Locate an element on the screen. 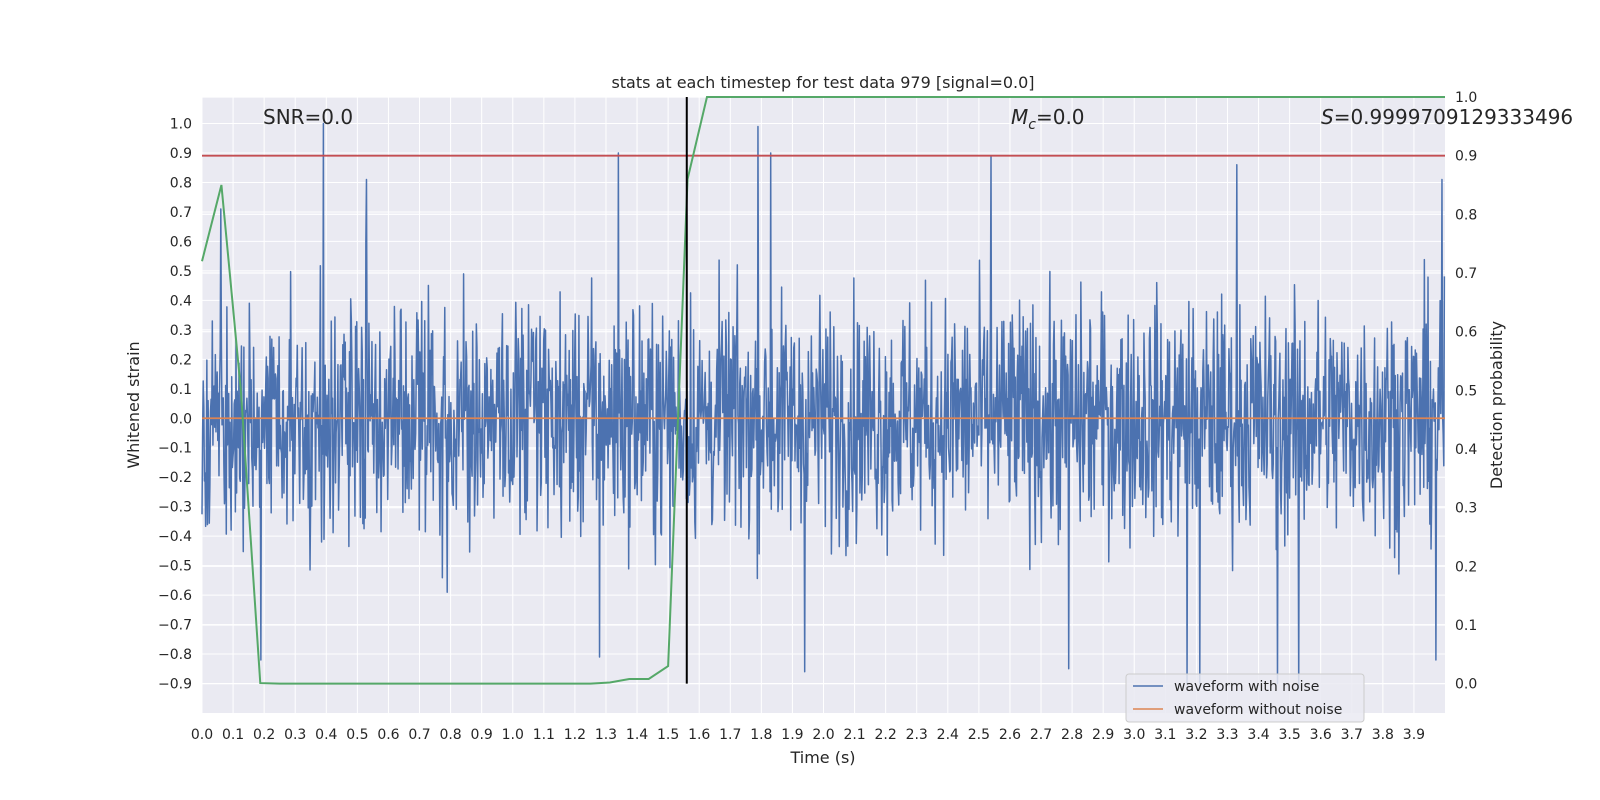 This screenshot has width=1600, height=800. x-tick-label: 3.0 is located at coordinates (1134, 735).